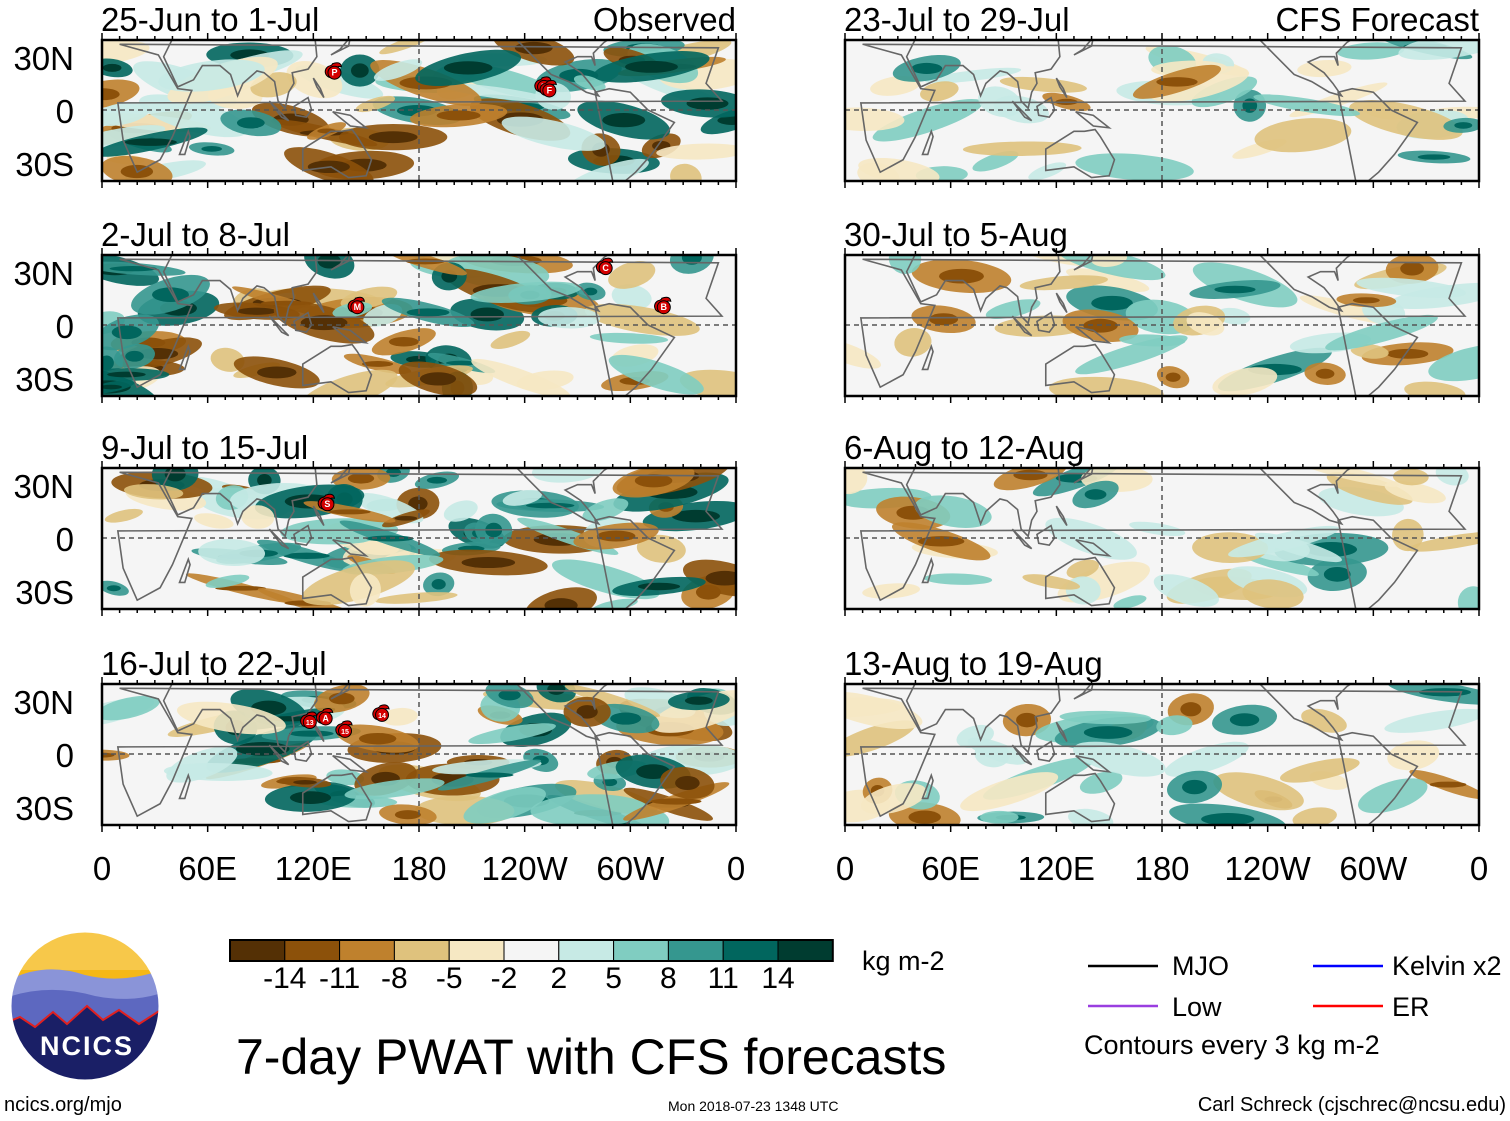 The image size is (1510, 1121). I want to click on footer-timestamp: Mon 2018-07-23 1348 UTC, so click(753, 1106).